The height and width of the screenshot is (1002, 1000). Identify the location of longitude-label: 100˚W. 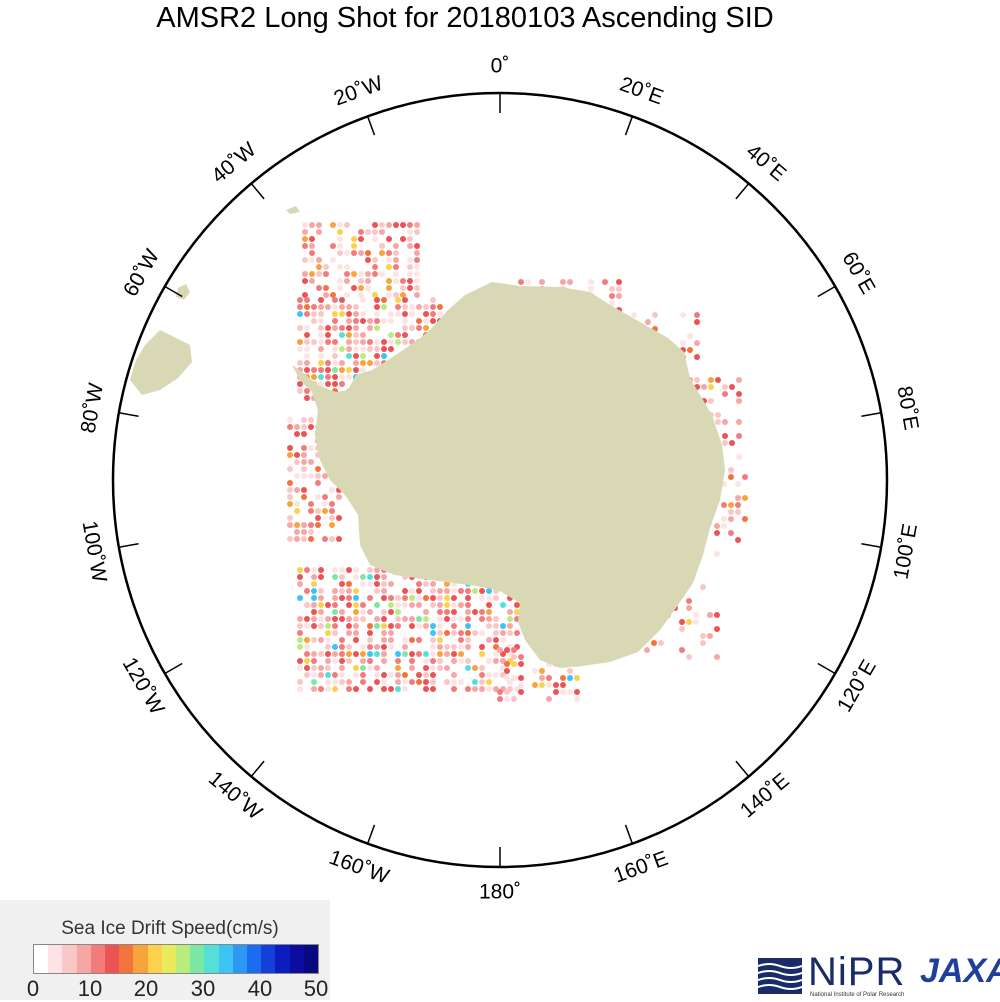
(94, 551).